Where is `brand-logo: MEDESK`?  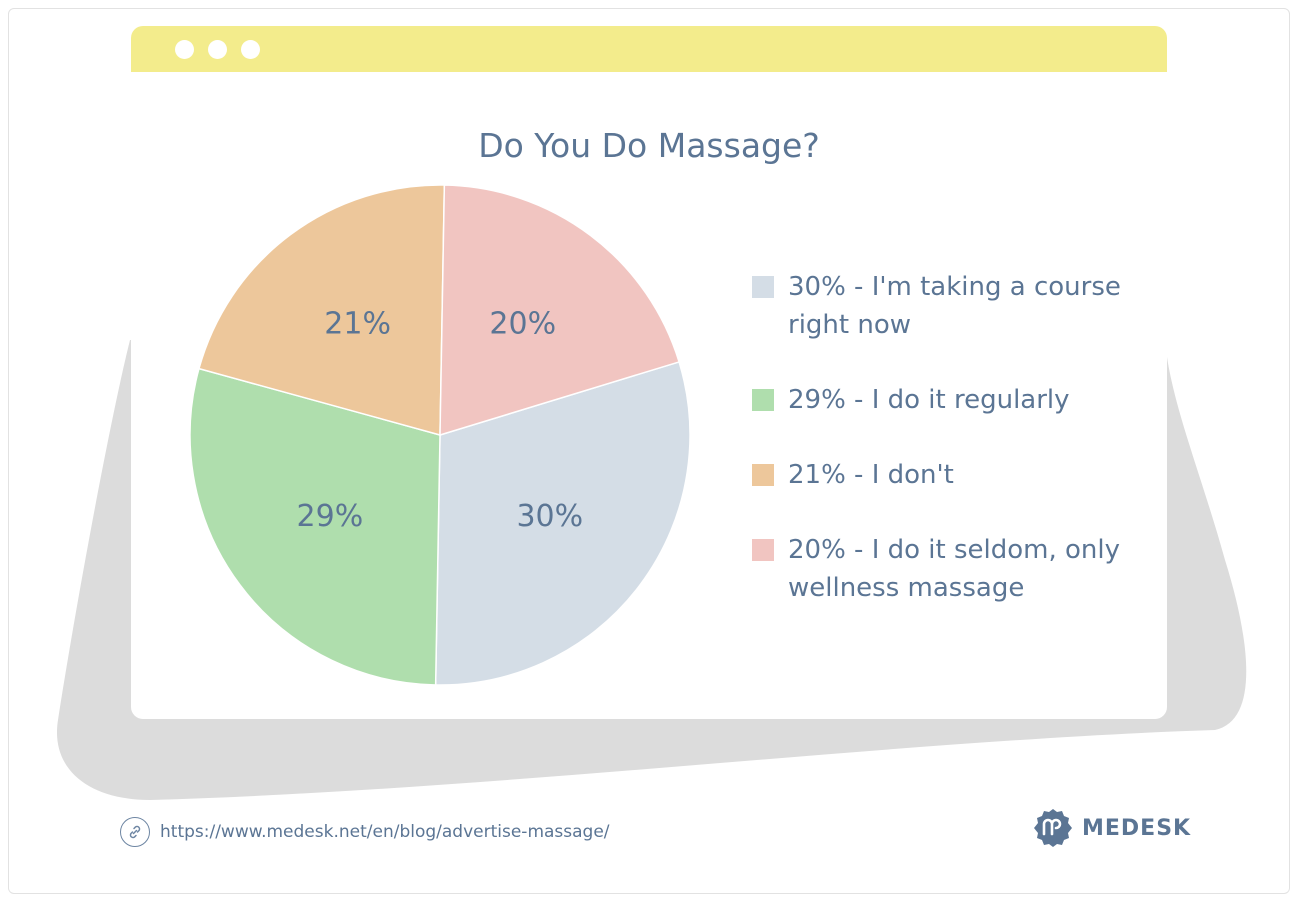 brand-logo: MEDESK is located at coordinates (1111, 828).